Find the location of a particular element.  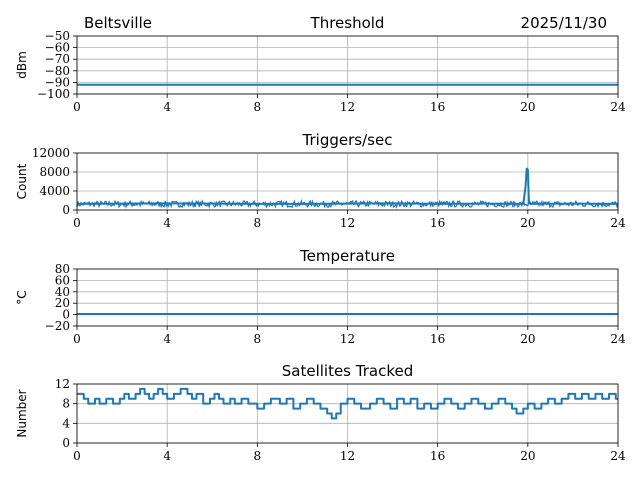

triggers-series-line is located at coordinates (347, 186).